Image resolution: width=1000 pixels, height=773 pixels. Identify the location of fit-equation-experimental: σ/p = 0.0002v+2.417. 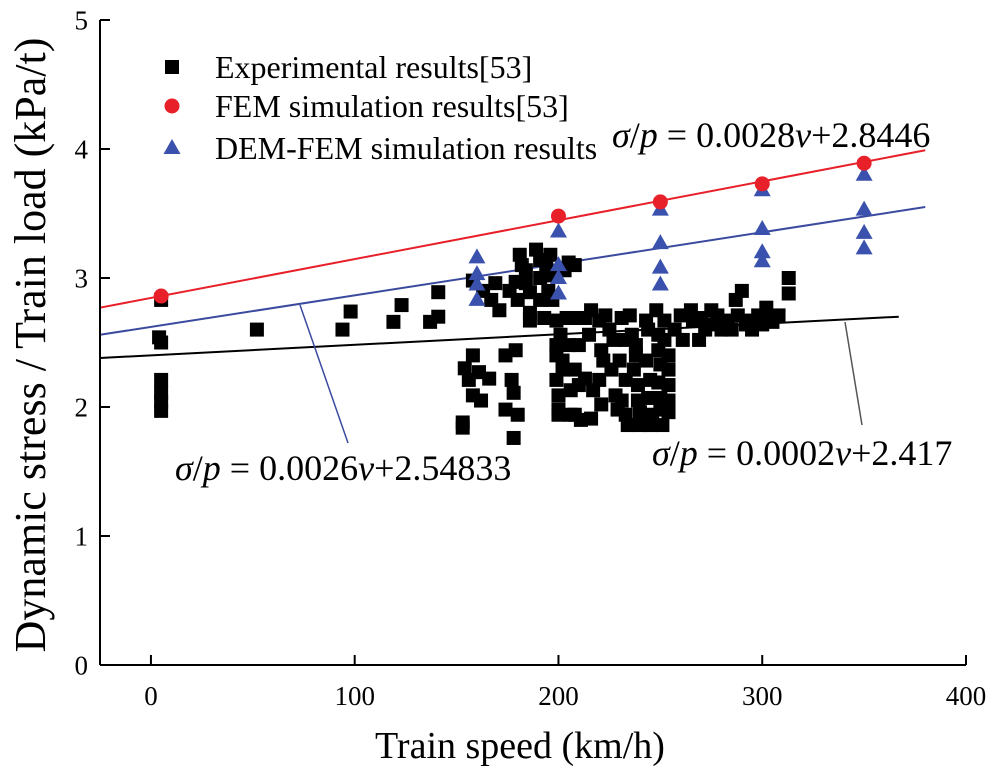
(802, 453).